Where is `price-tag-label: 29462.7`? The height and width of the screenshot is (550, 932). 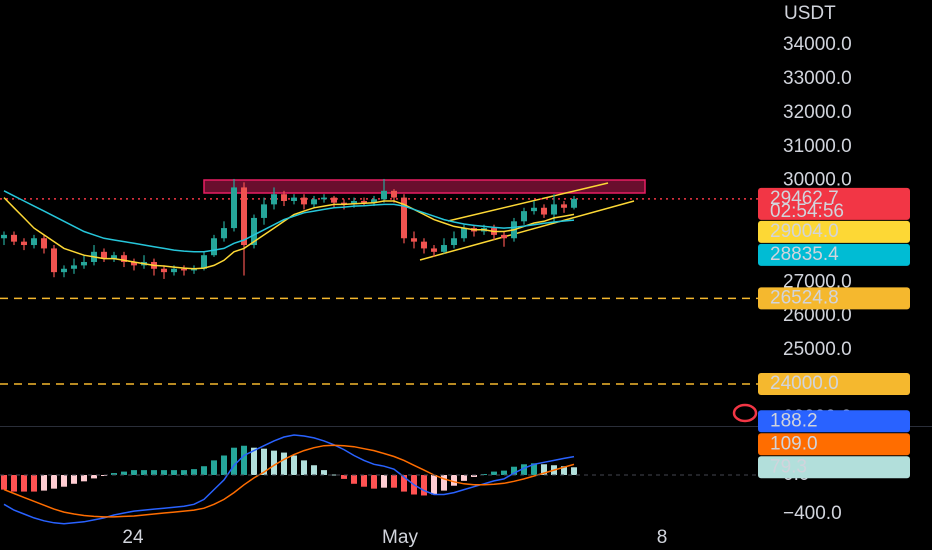
price-tag-label: 29462.7 is located at coordinates (804, 198).